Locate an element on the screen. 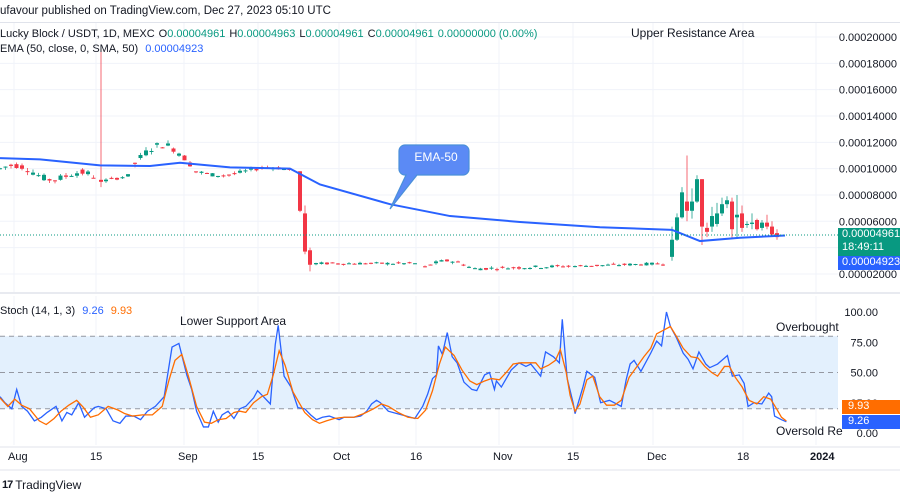 The height and width of the screenshot is (500, 900). price-axis-tick: 0.00020000 is located at coordinates (868, 38).